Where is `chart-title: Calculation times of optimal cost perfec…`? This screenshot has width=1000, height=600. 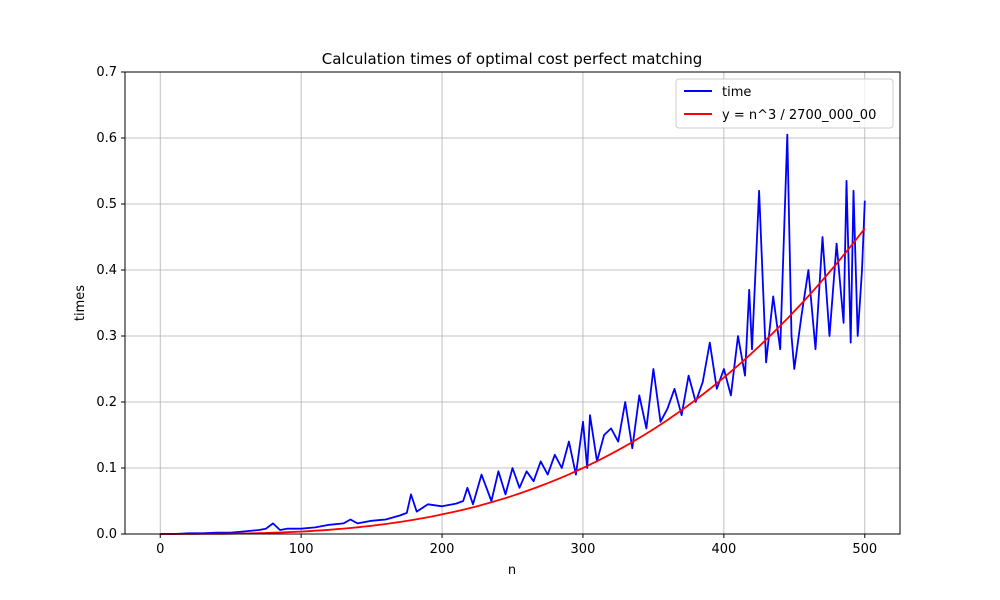
chart-title: Calculation times of optimal cost perfec… is located at coordinates (512, 59).